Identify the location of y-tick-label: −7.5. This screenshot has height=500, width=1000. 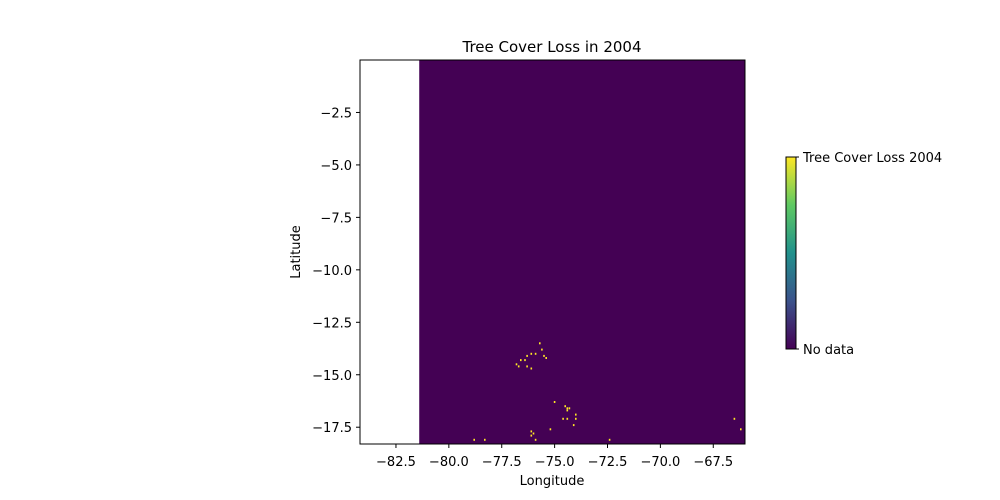
(336, 218).